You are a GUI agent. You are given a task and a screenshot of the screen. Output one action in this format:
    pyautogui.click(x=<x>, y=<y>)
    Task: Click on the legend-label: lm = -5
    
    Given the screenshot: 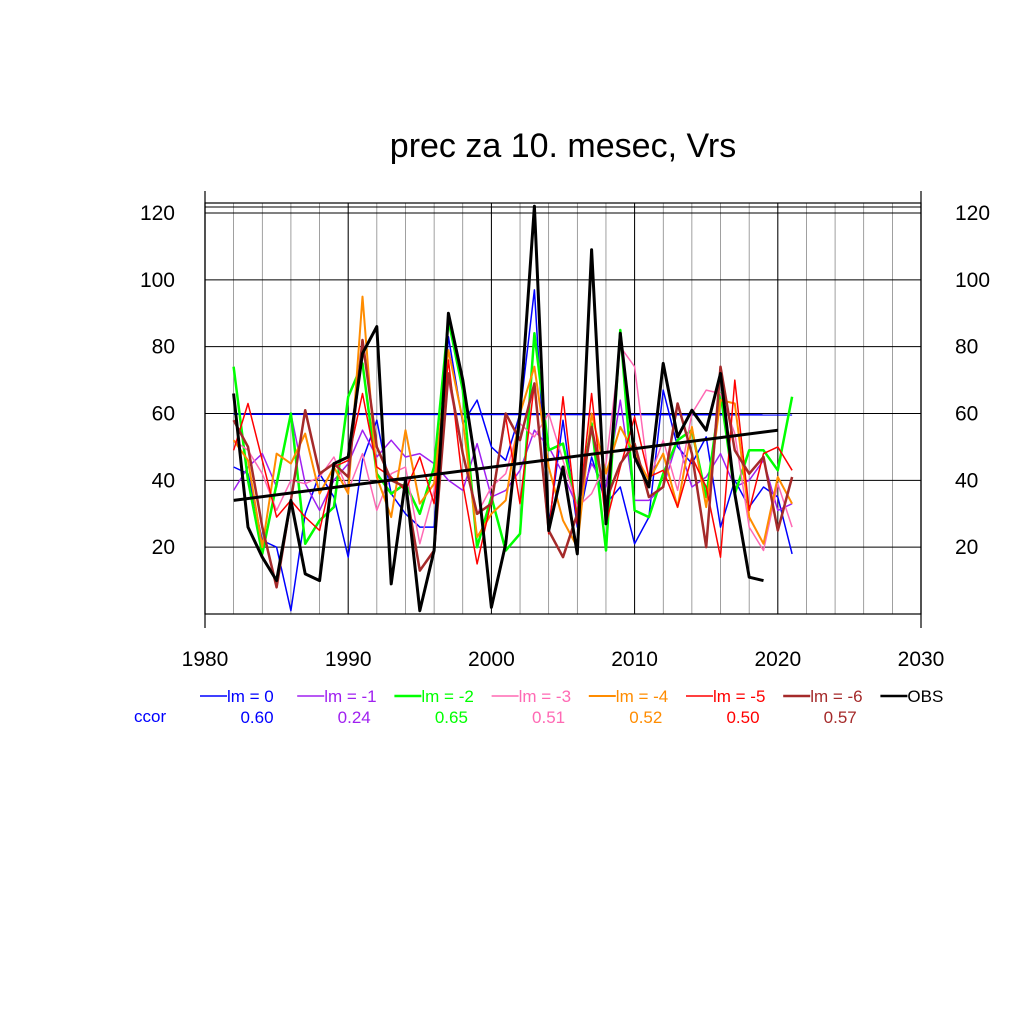 What is the action you would take?
    pyautogui.click(x=739, y=696)
    